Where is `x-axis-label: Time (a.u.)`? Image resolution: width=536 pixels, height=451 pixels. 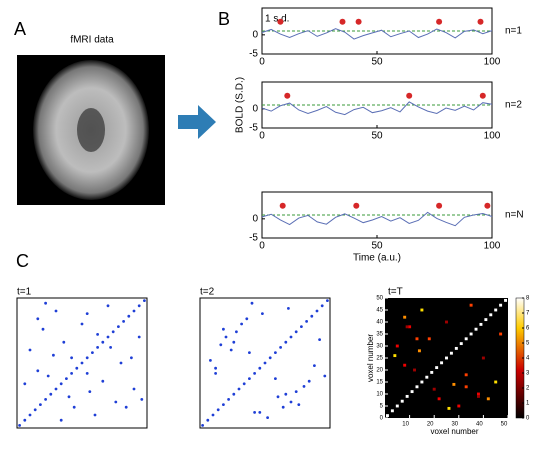
x-axis-label: Time (a.u.) is located at coordinates (377, 258).